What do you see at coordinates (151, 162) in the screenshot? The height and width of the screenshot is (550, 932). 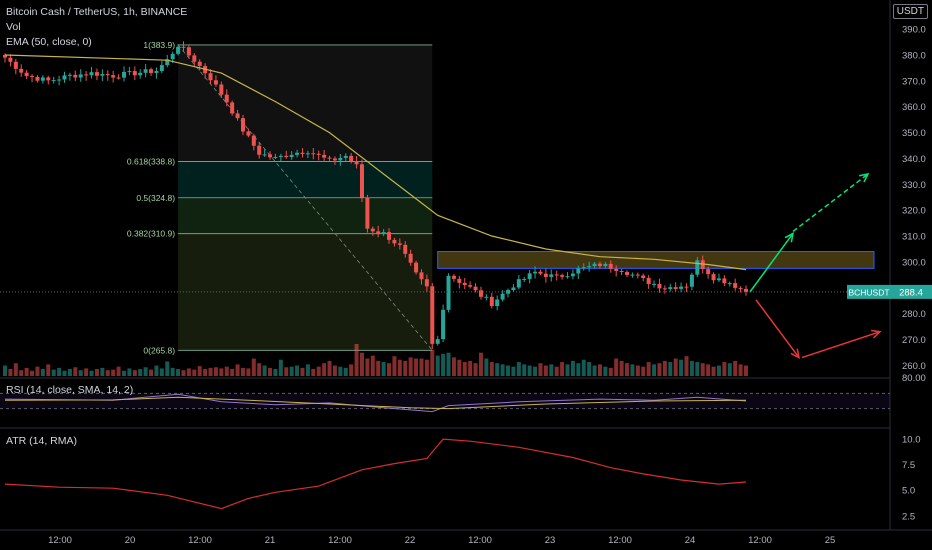 I see `fib-level-label: 0.618(338.8)` at bounding box center [151, 162].